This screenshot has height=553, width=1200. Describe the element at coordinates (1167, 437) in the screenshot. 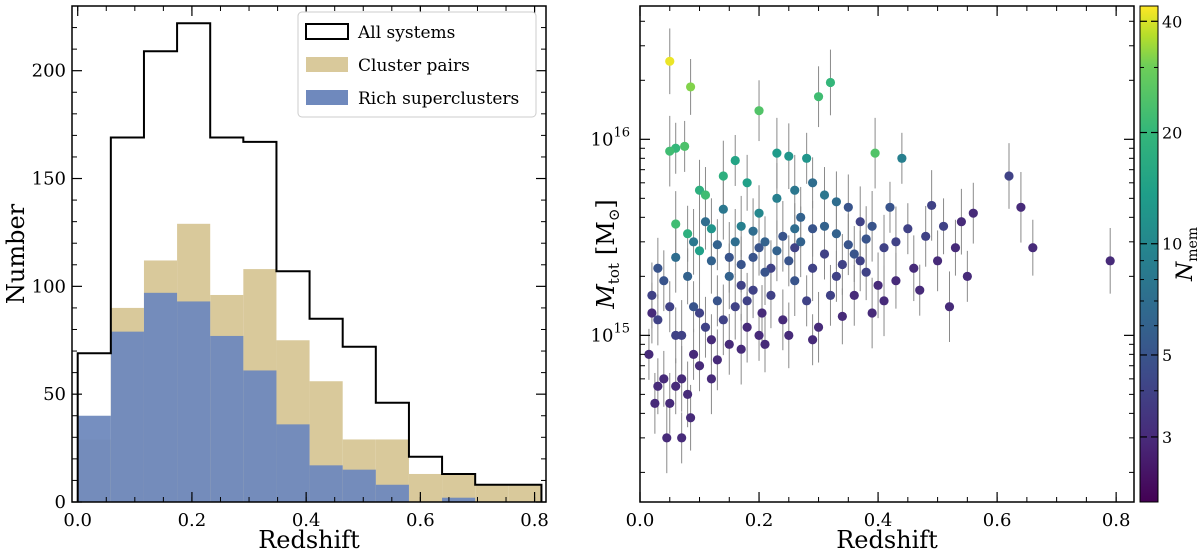

I see `cb-tick-label: 3` at that location.